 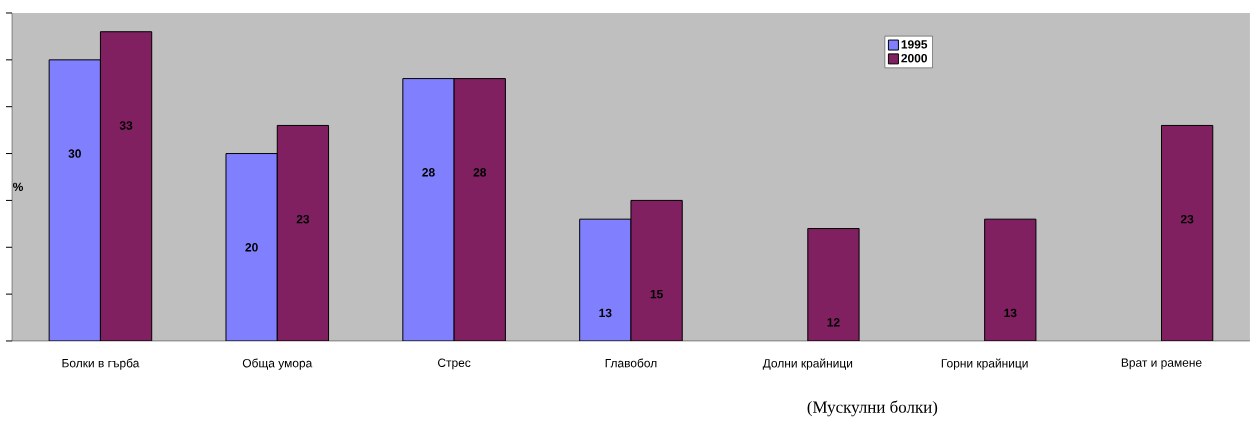 I want to click on data-label: 20, so click(x=251, y=247).